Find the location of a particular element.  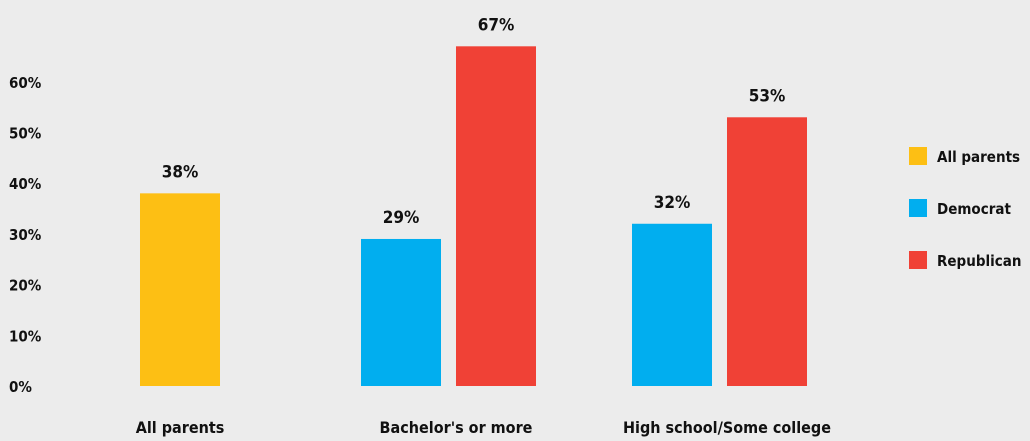

legend-label: Democrat is located at coordinates (974, 209).